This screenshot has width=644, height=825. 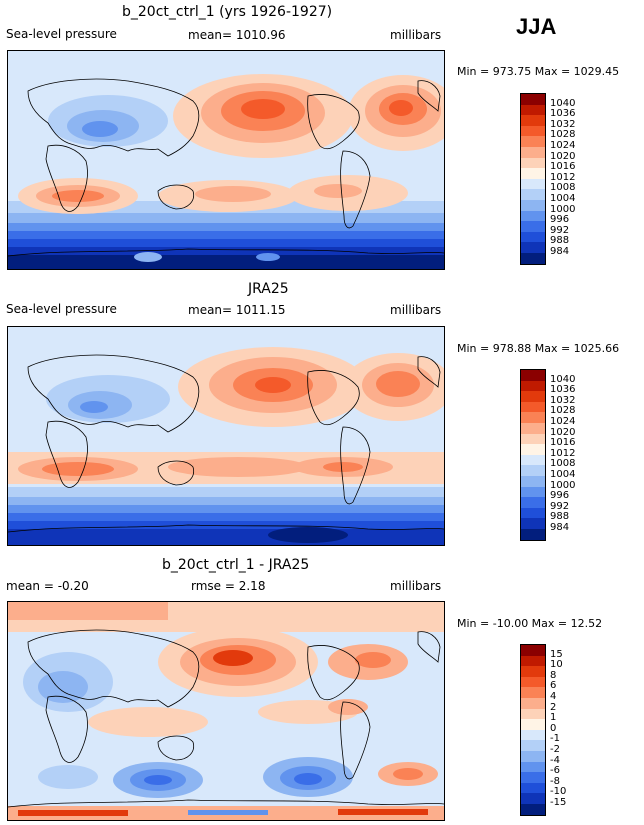 I want to click on minmax-label: Min = 978.88 Max = 1025.66, so click(x=538, y=348).